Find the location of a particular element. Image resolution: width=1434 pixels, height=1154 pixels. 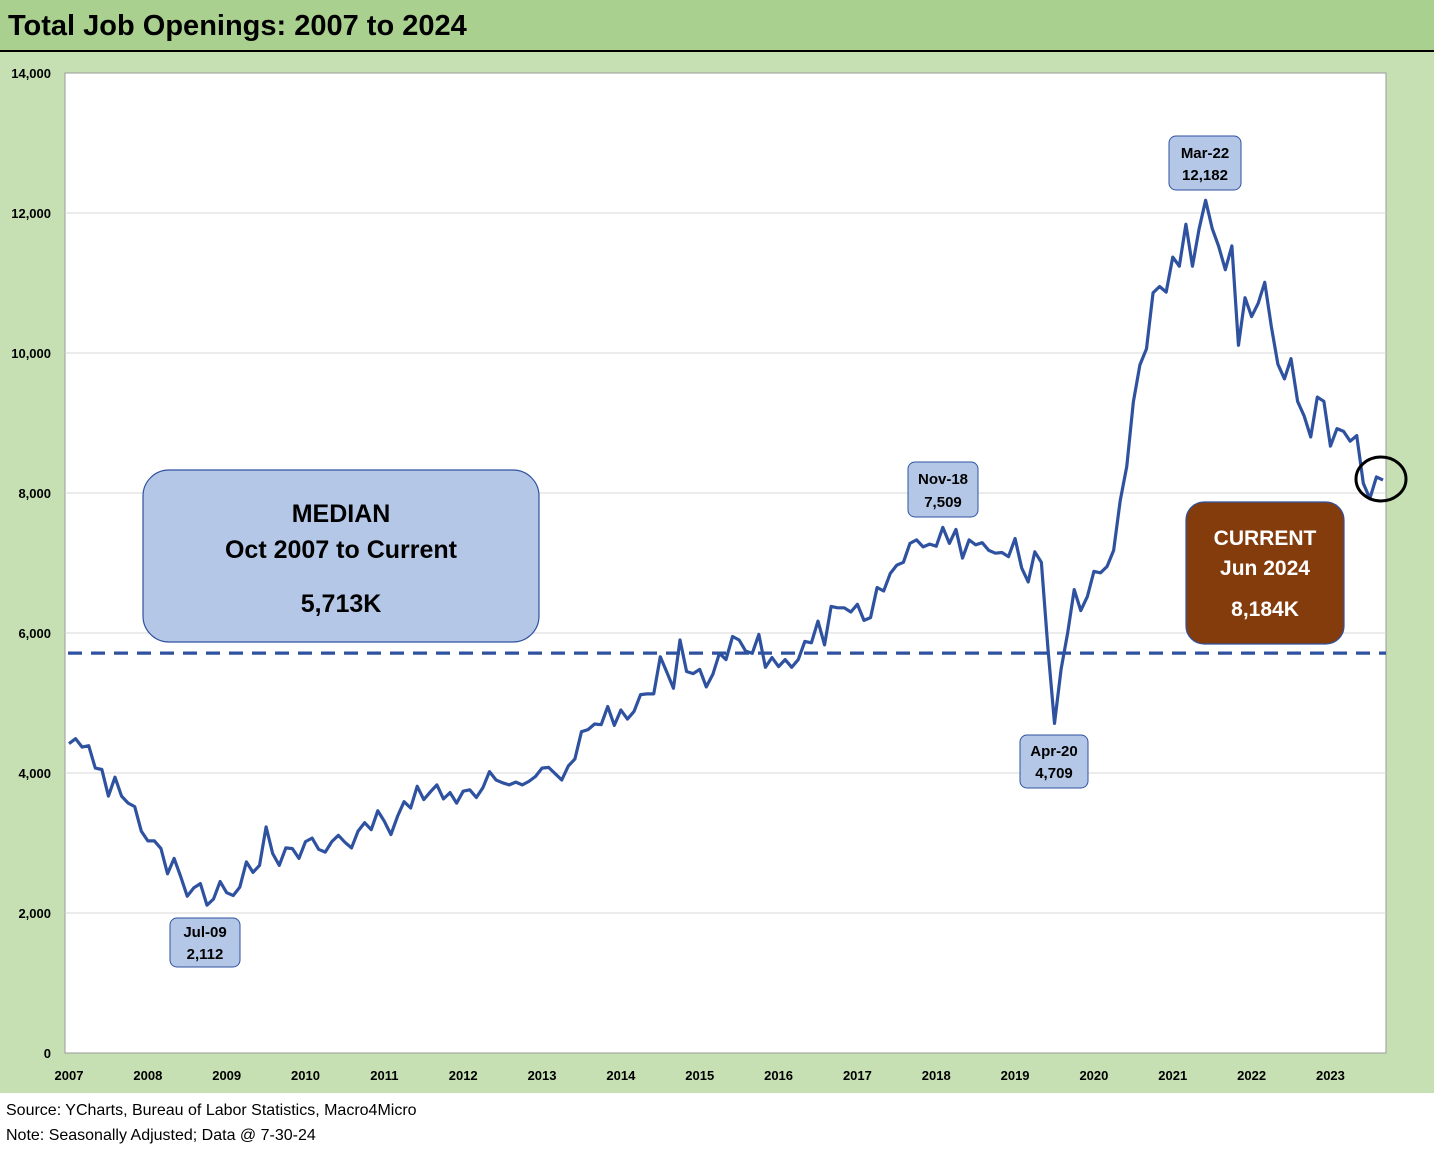

x-tick-label: 2016 is located at coordinates (778, 1075).